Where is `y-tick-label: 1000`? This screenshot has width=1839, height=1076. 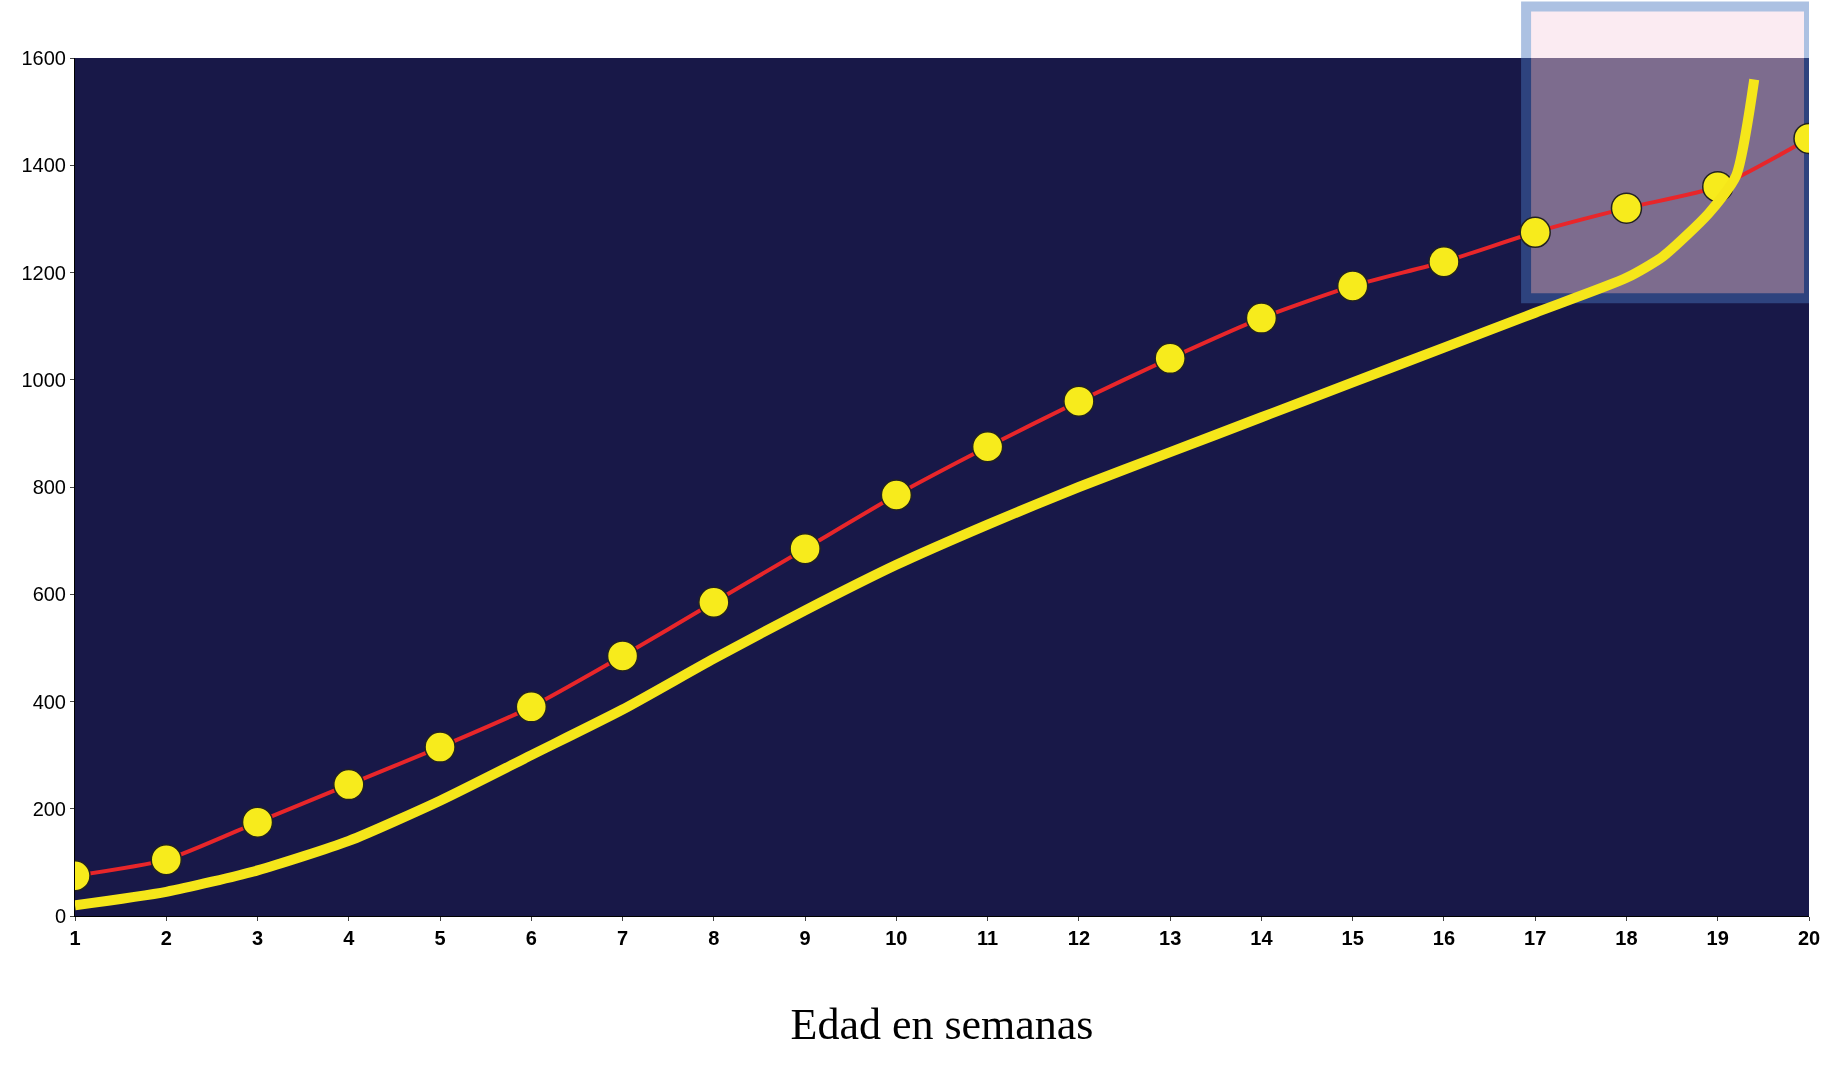
y-tick-label: 1000 is located at coordinates (43, 379).